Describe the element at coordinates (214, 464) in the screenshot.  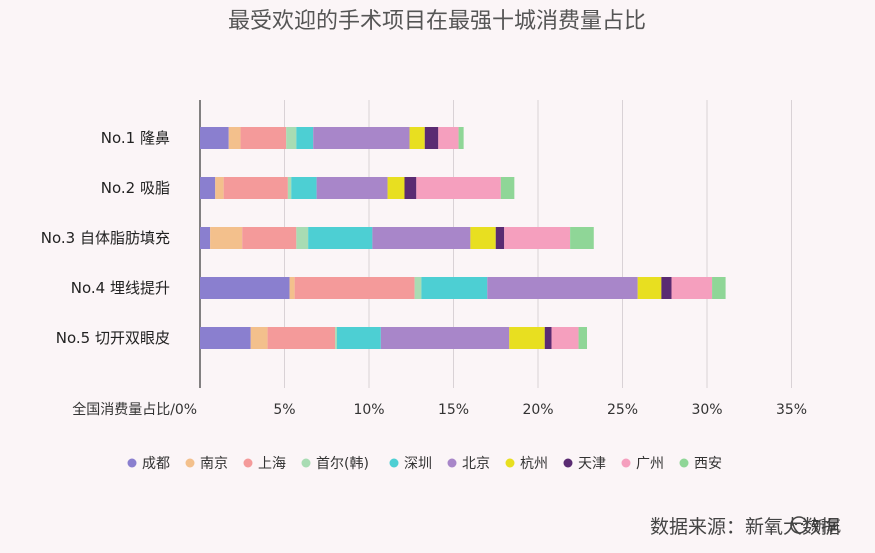
I see `legend-label: 南京` at that location.